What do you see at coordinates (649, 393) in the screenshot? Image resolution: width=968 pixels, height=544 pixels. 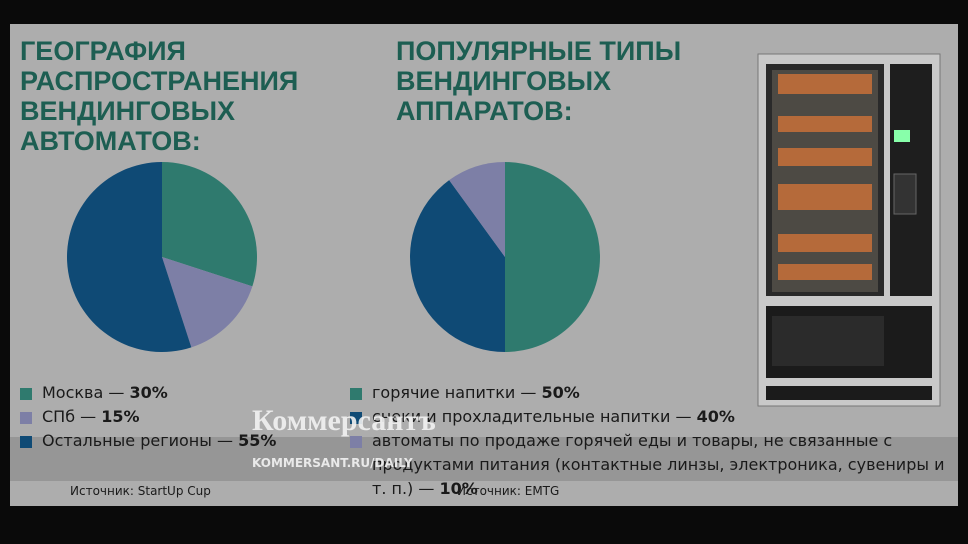 I see `legend-item: горячие напитки — 50%` at bounding box center [649, 393].